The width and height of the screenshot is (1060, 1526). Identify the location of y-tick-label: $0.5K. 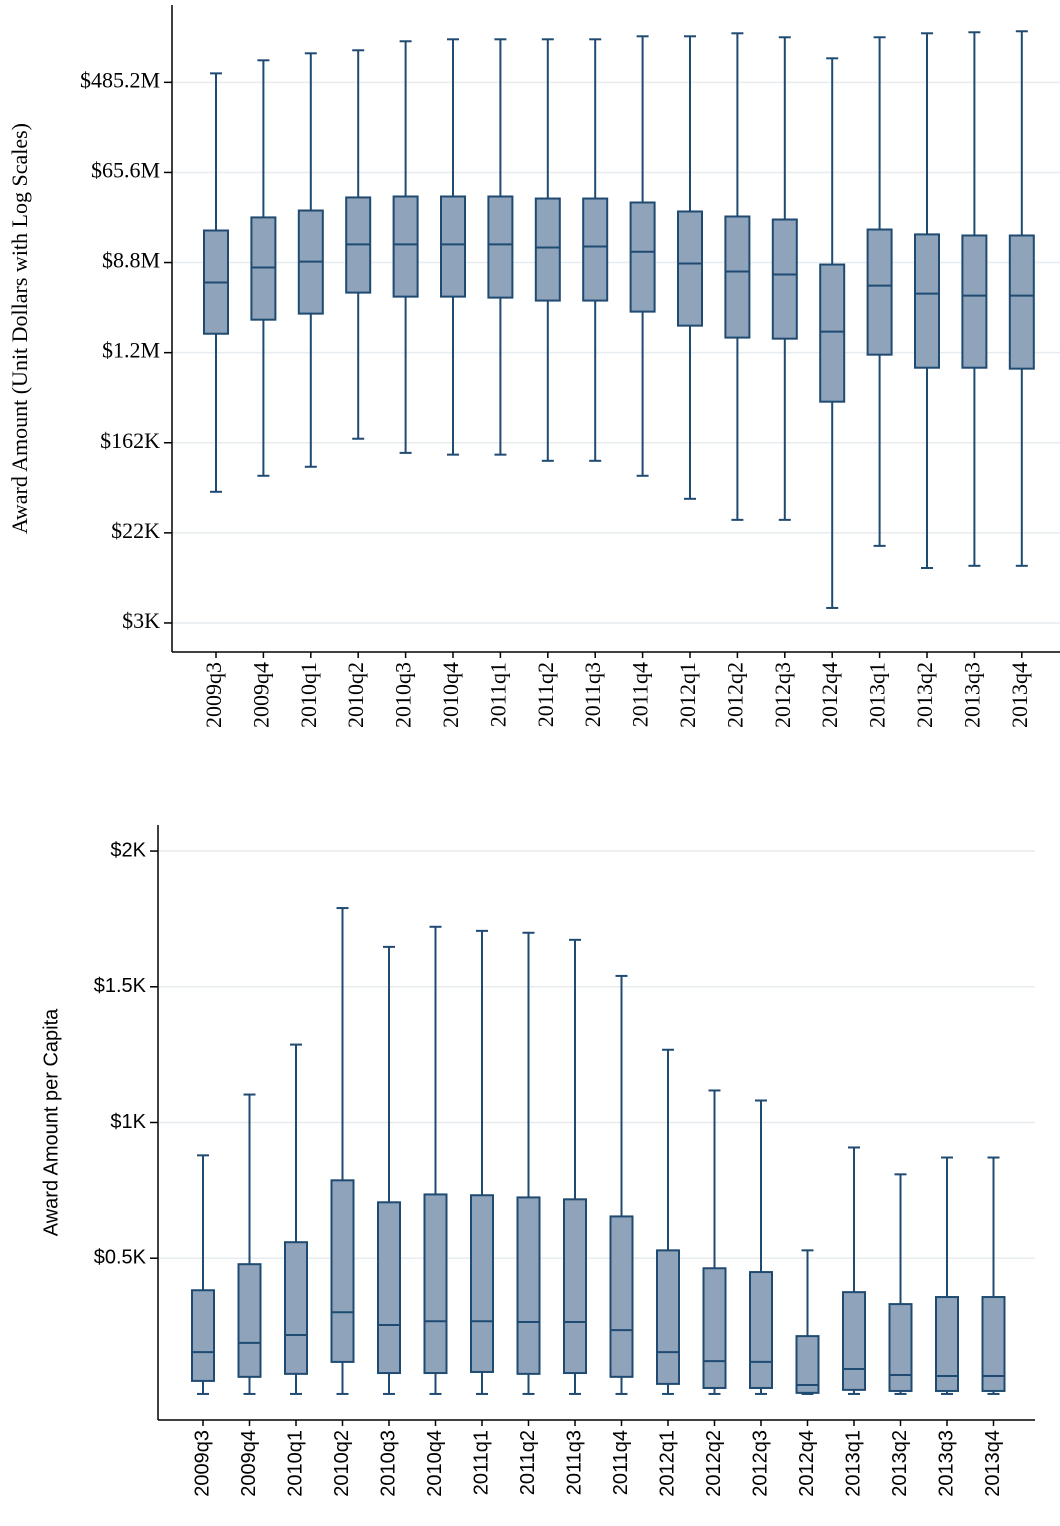
(120, 1258).